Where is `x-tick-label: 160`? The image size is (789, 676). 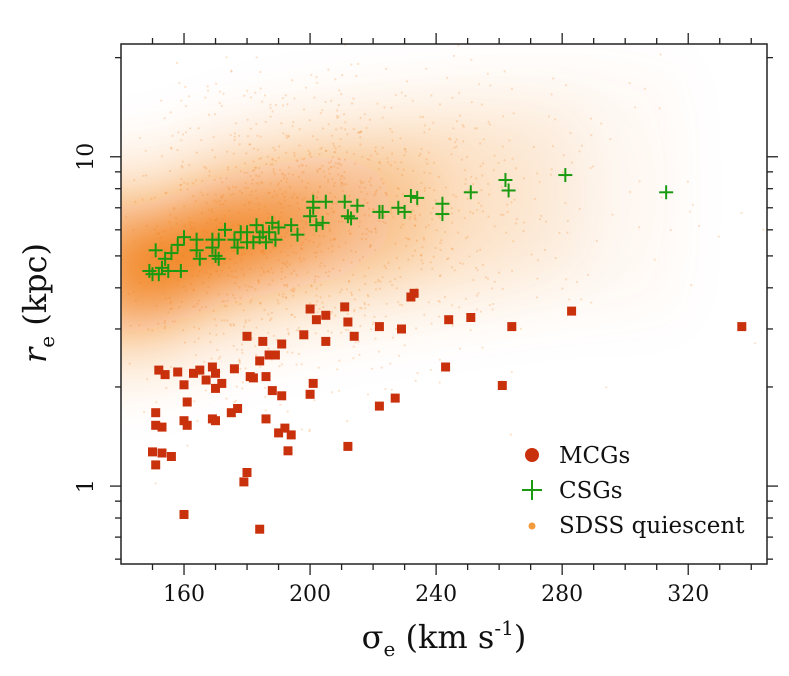
x-tick-label: 160 is located at coordinates (184, 594).